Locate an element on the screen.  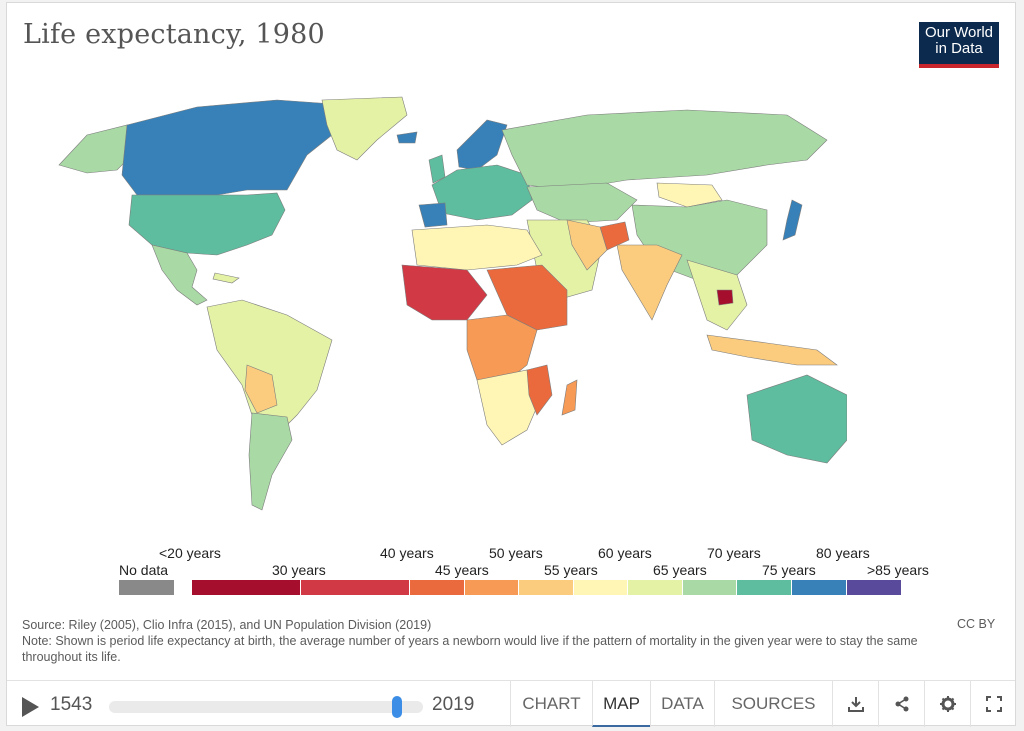
region-west-africa is located at coordinates (444, 292).